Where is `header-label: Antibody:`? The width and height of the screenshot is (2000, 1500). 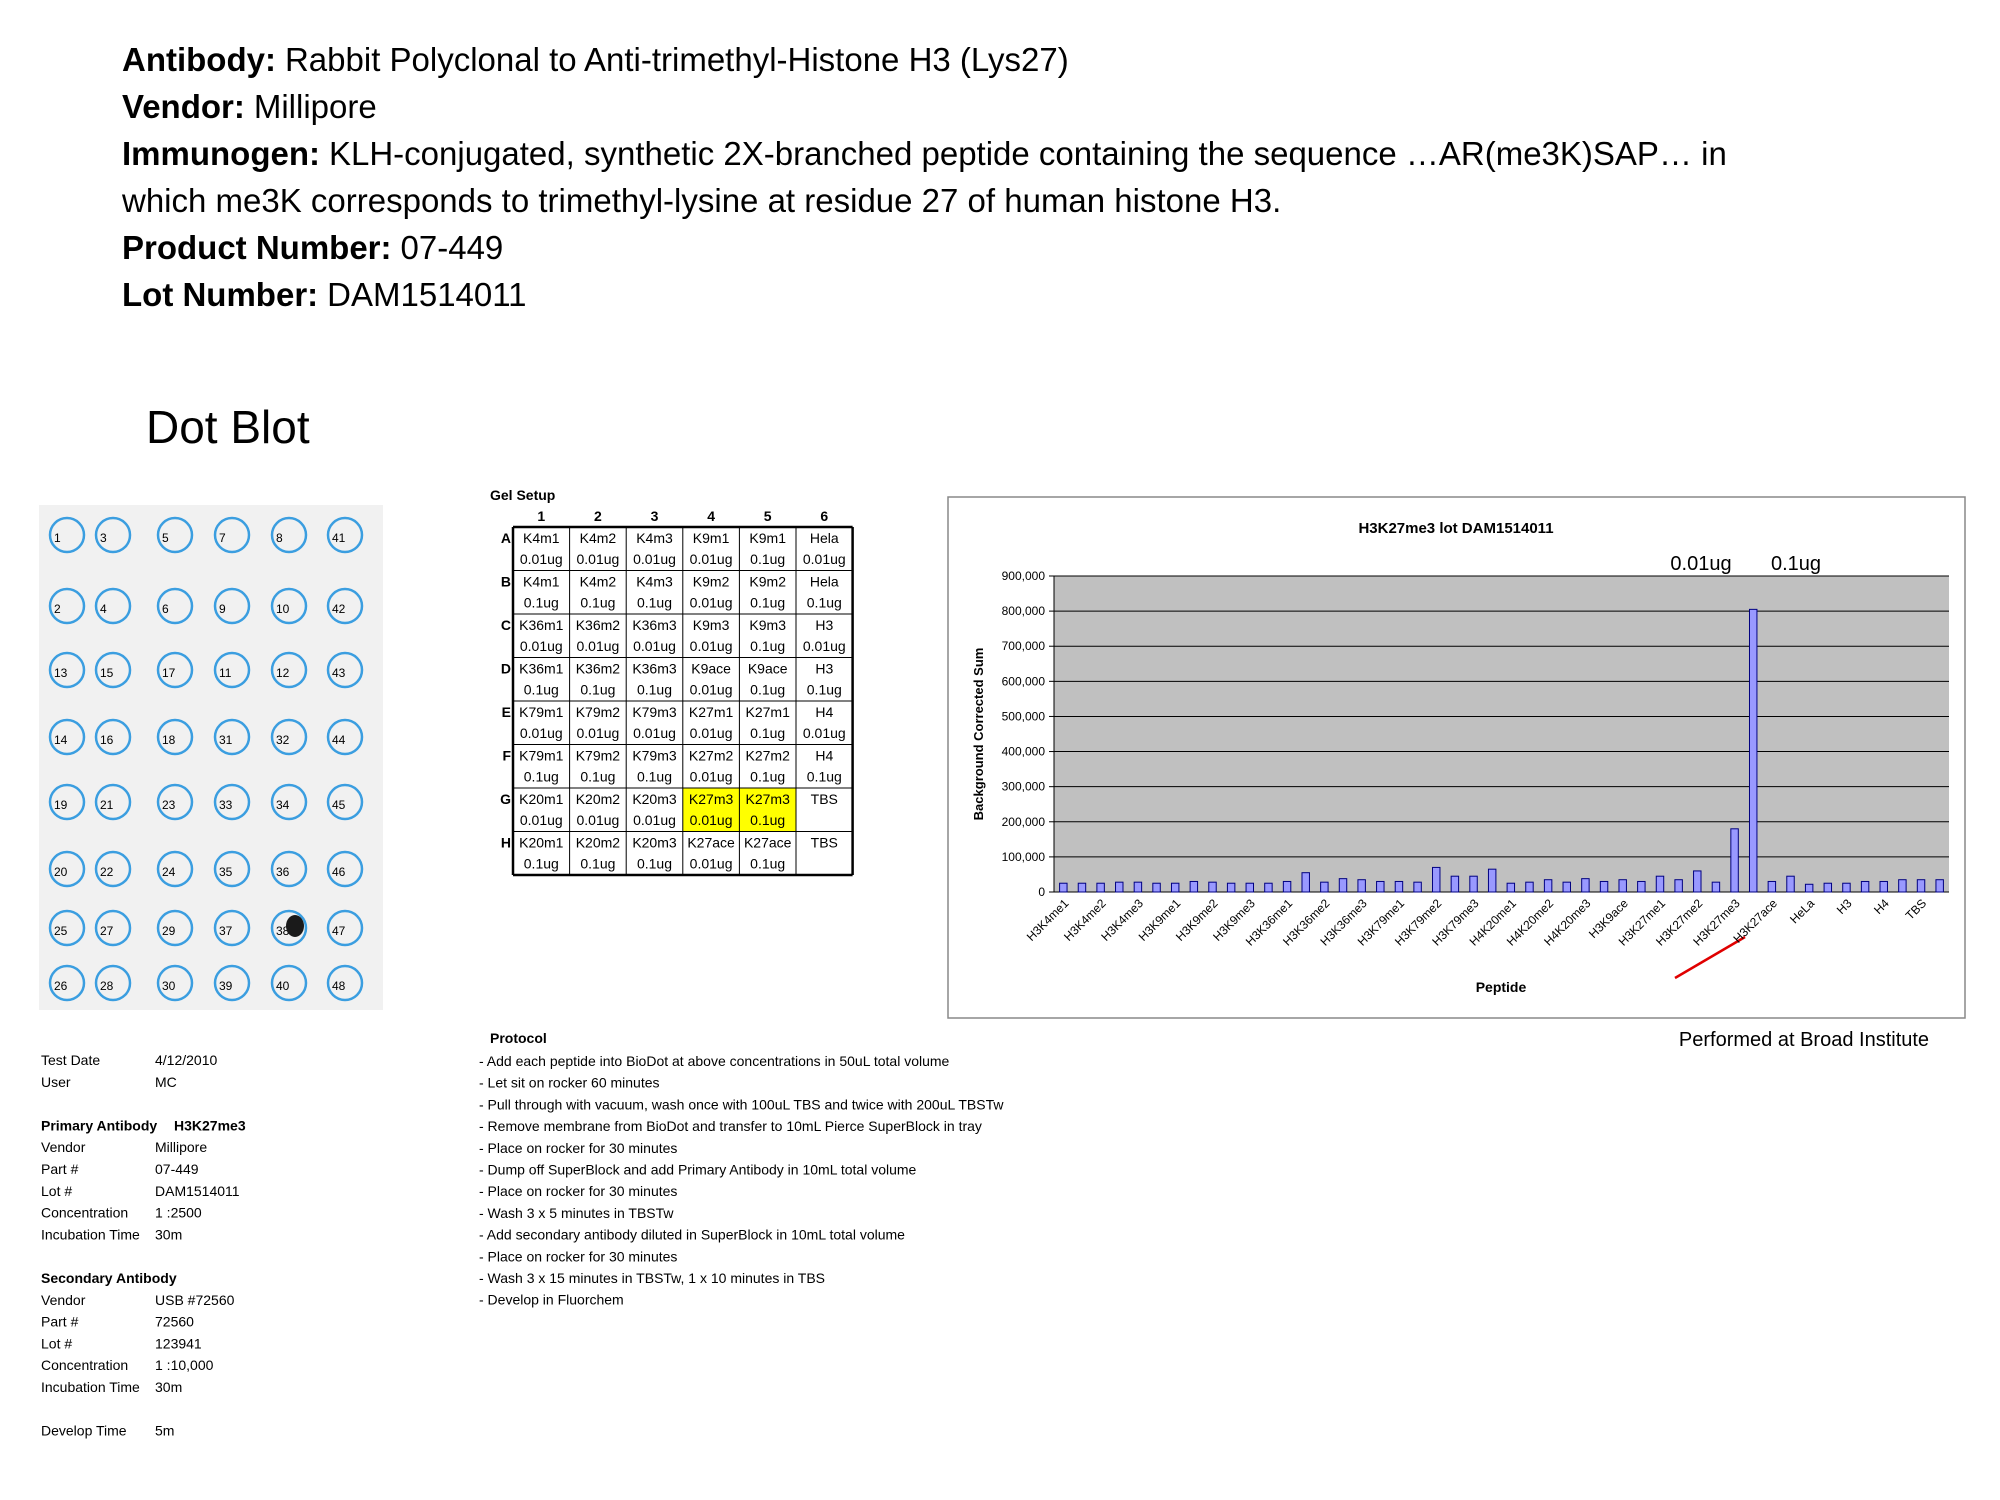
header-label: Antibody: is located at coordinates (199, 59).